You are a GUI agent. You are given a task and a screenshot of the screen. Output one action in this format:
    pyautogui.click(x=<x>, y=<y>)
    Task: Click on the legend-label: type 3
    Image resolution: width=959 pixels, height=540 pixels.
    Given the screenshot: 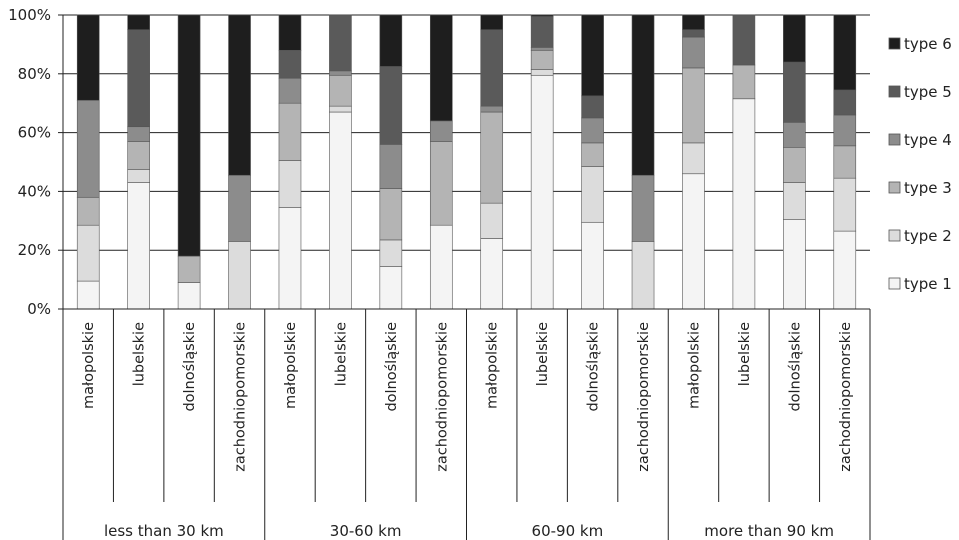 What is the action you would take?
    pyautogui.click(x=928, y=188)
    